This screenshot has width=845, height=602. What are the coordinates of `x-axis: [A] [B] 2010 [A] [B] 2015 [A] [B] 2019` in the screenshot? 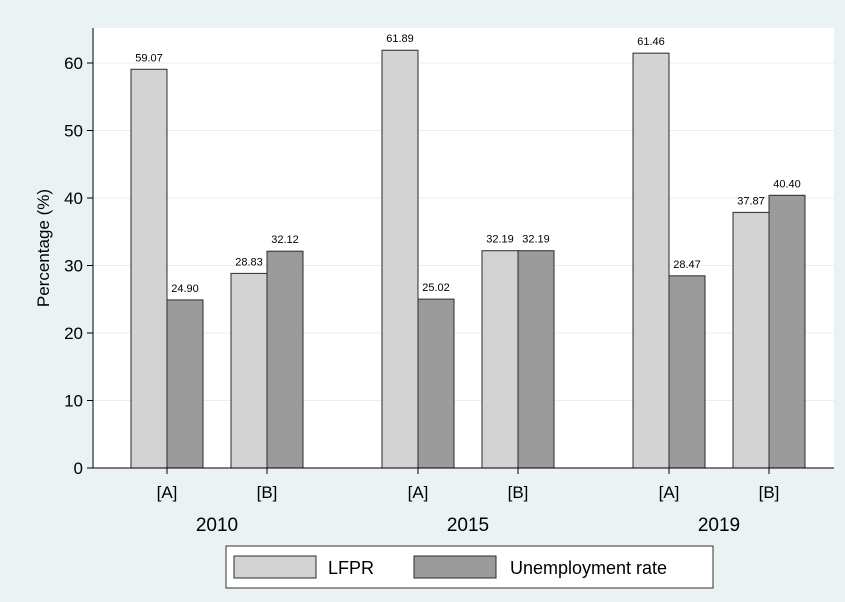 It's located at (463, 501).